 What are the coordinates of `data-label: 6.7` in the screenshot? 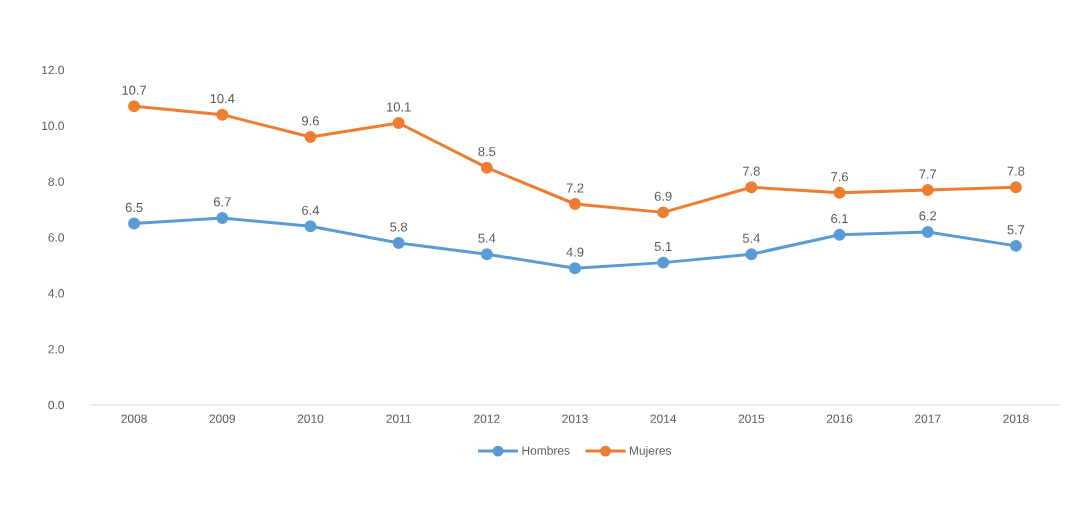 It's located at (222, 202).